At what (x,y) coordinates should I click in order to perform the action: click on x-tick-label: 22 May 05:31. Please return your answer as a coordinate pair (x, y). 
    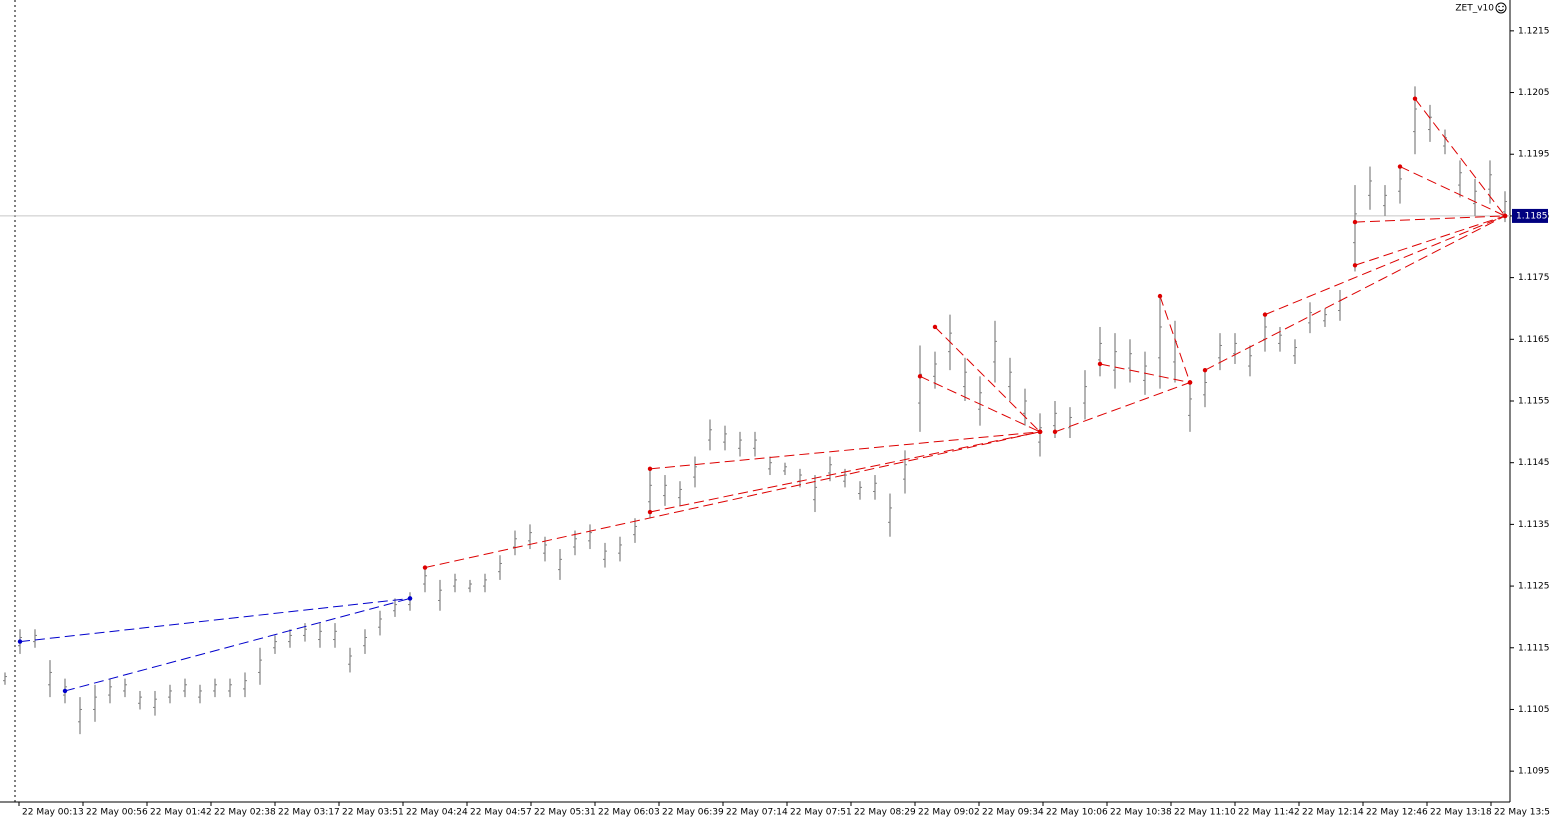
    Looking at the image, I should click on (565, 813).